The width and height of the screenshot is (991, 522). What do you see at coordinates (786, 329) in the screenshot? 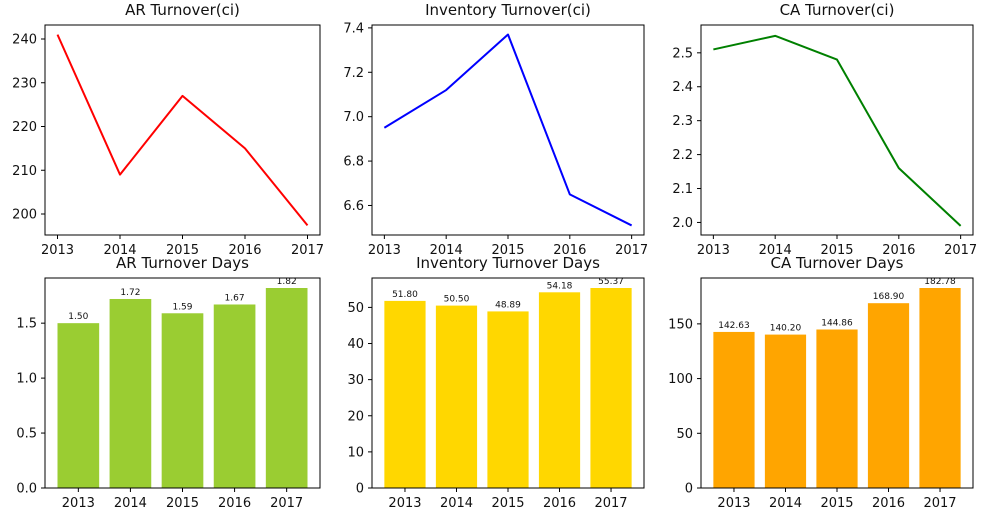
I see `bar-value-label: 140.20` at bounding box center [786, 329].